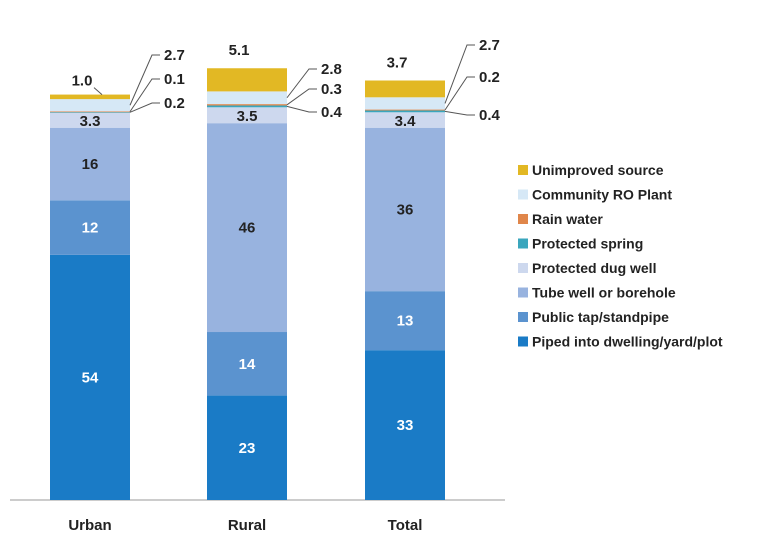 The height and width of the screenshot is (533, 771). What do you see at coordinates (239, 50) in the screenshot?
I see `data-label-rural-unimproved-source: 5.1` at bounding box center [239, 50].